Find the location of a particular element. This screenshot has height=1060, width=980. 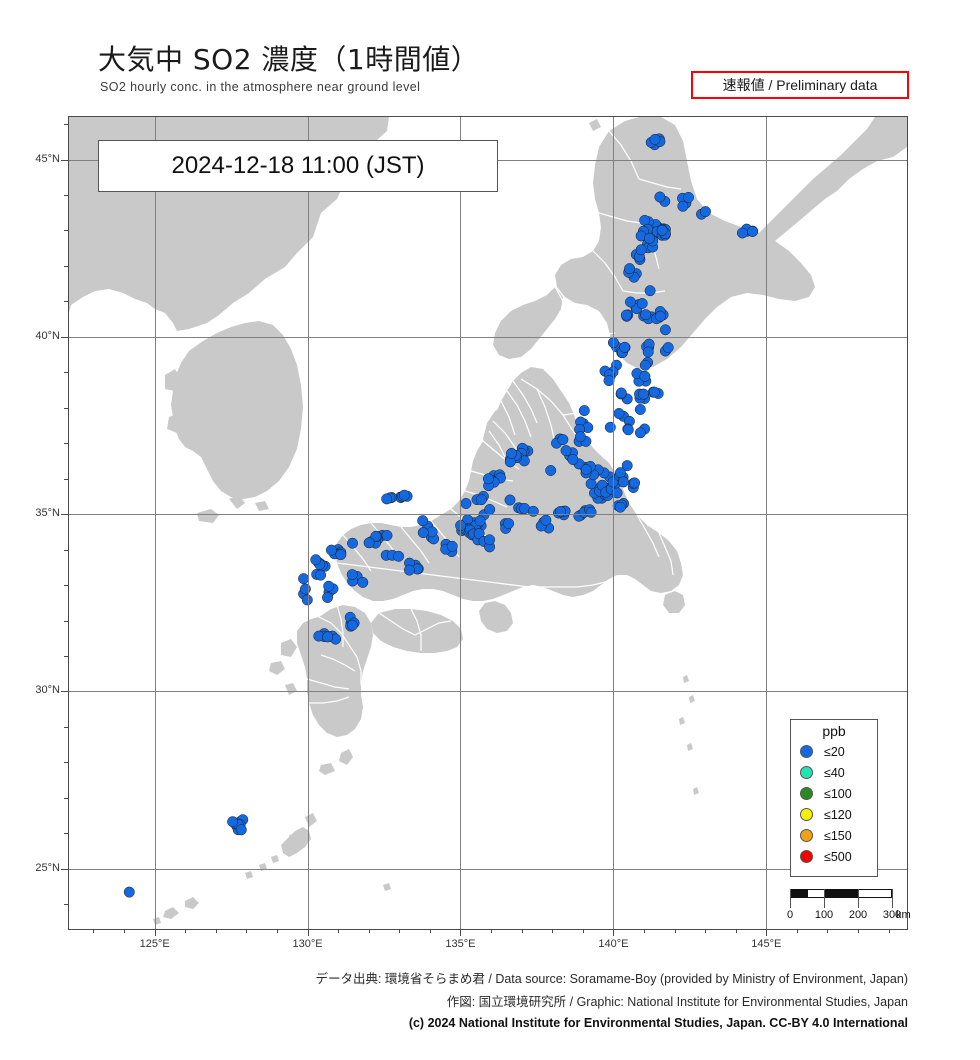

honshu-noto-peninsula is located at coordinates (495, 428).